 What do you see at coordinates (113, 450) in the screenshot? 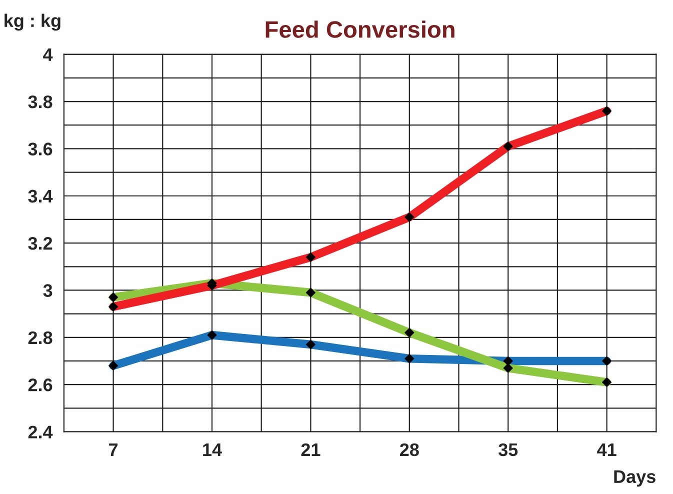
I see `x-tick-label: 7` at bounding box center [113, 450].